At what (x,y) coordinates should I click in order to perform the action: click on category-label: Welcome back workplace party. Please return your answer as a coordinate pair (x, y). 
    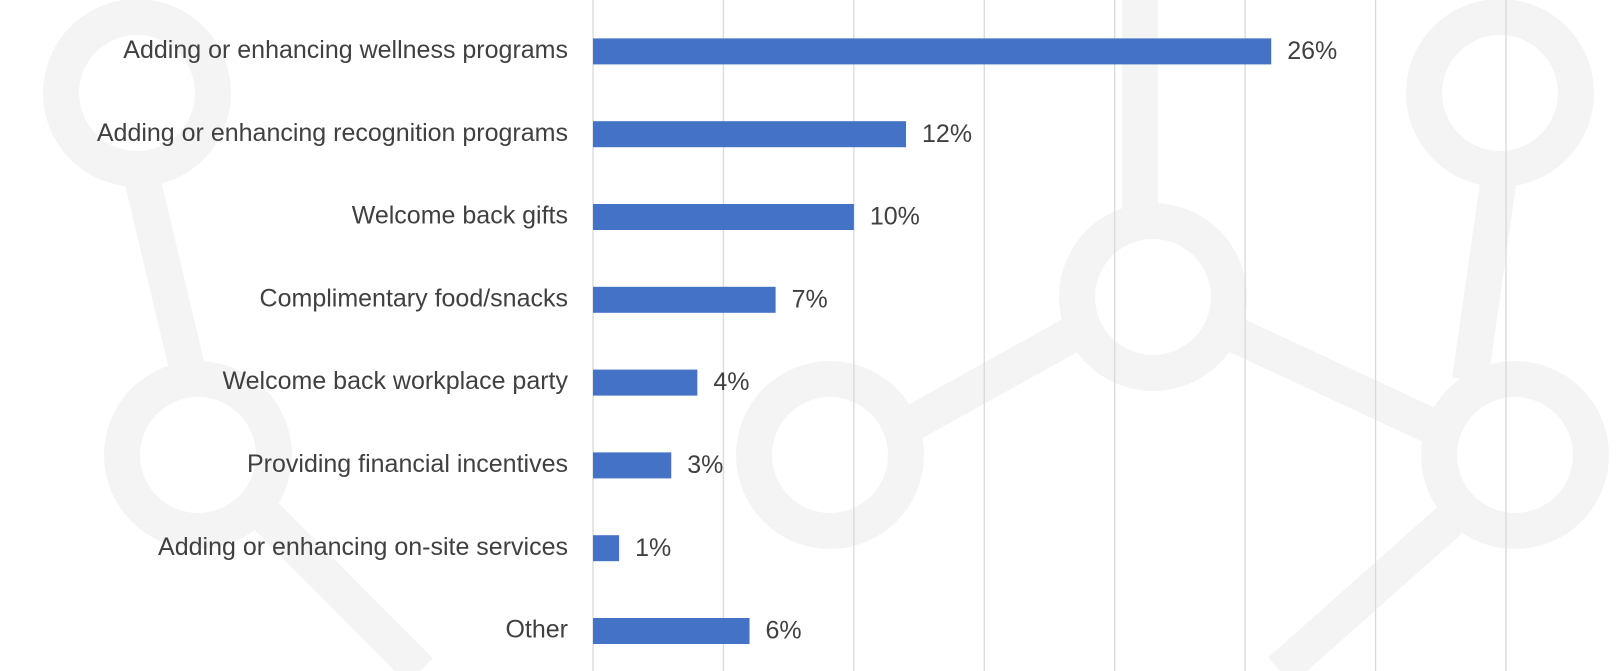
    Looking at the image, I should click on (395, 381).